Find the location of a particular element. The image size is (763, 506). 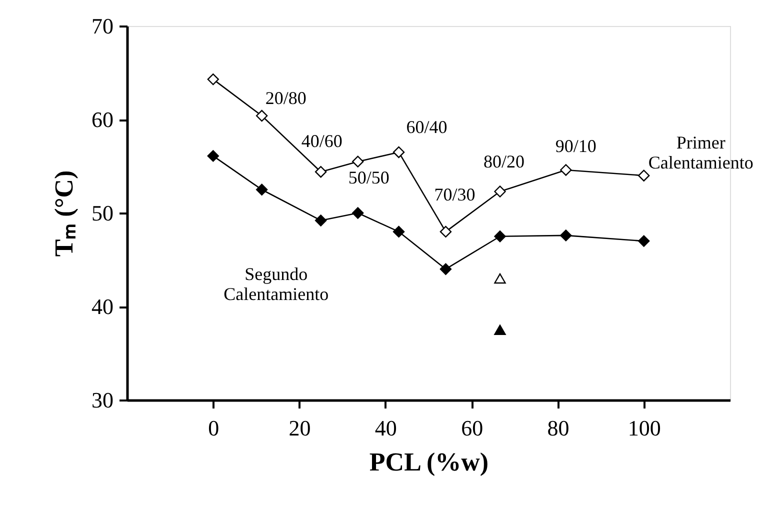

y-tick-label: 40 is located at coordinates (103, 306).